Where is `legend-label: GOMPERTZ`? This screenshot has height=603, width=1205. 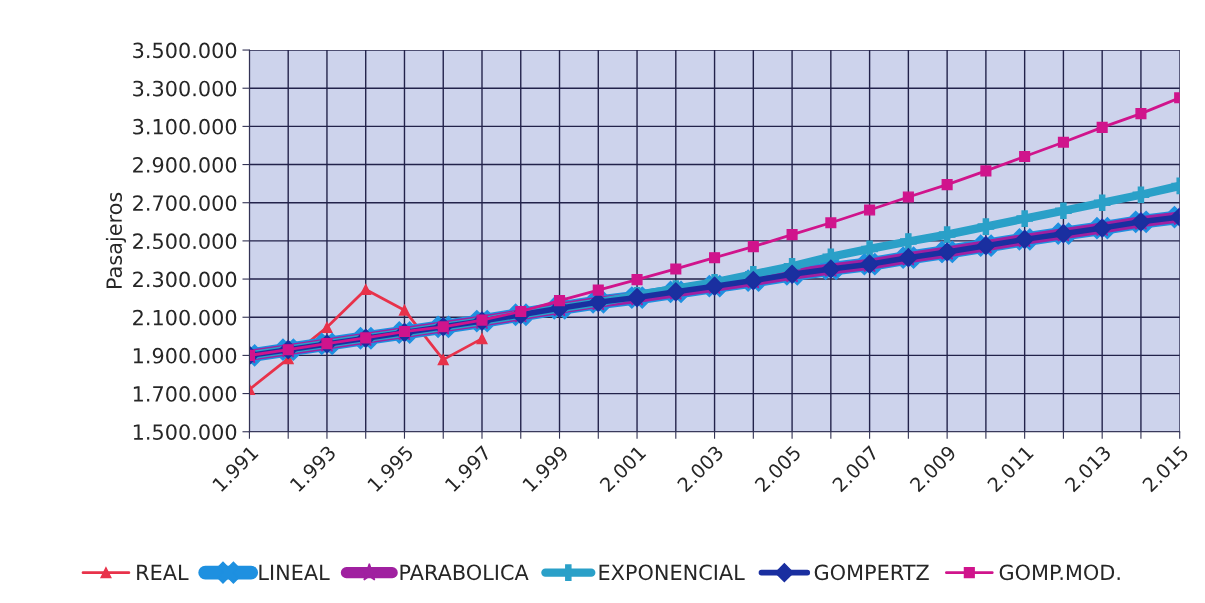 legend-label: GOMPERTZ is located at coordinates (871, 572).